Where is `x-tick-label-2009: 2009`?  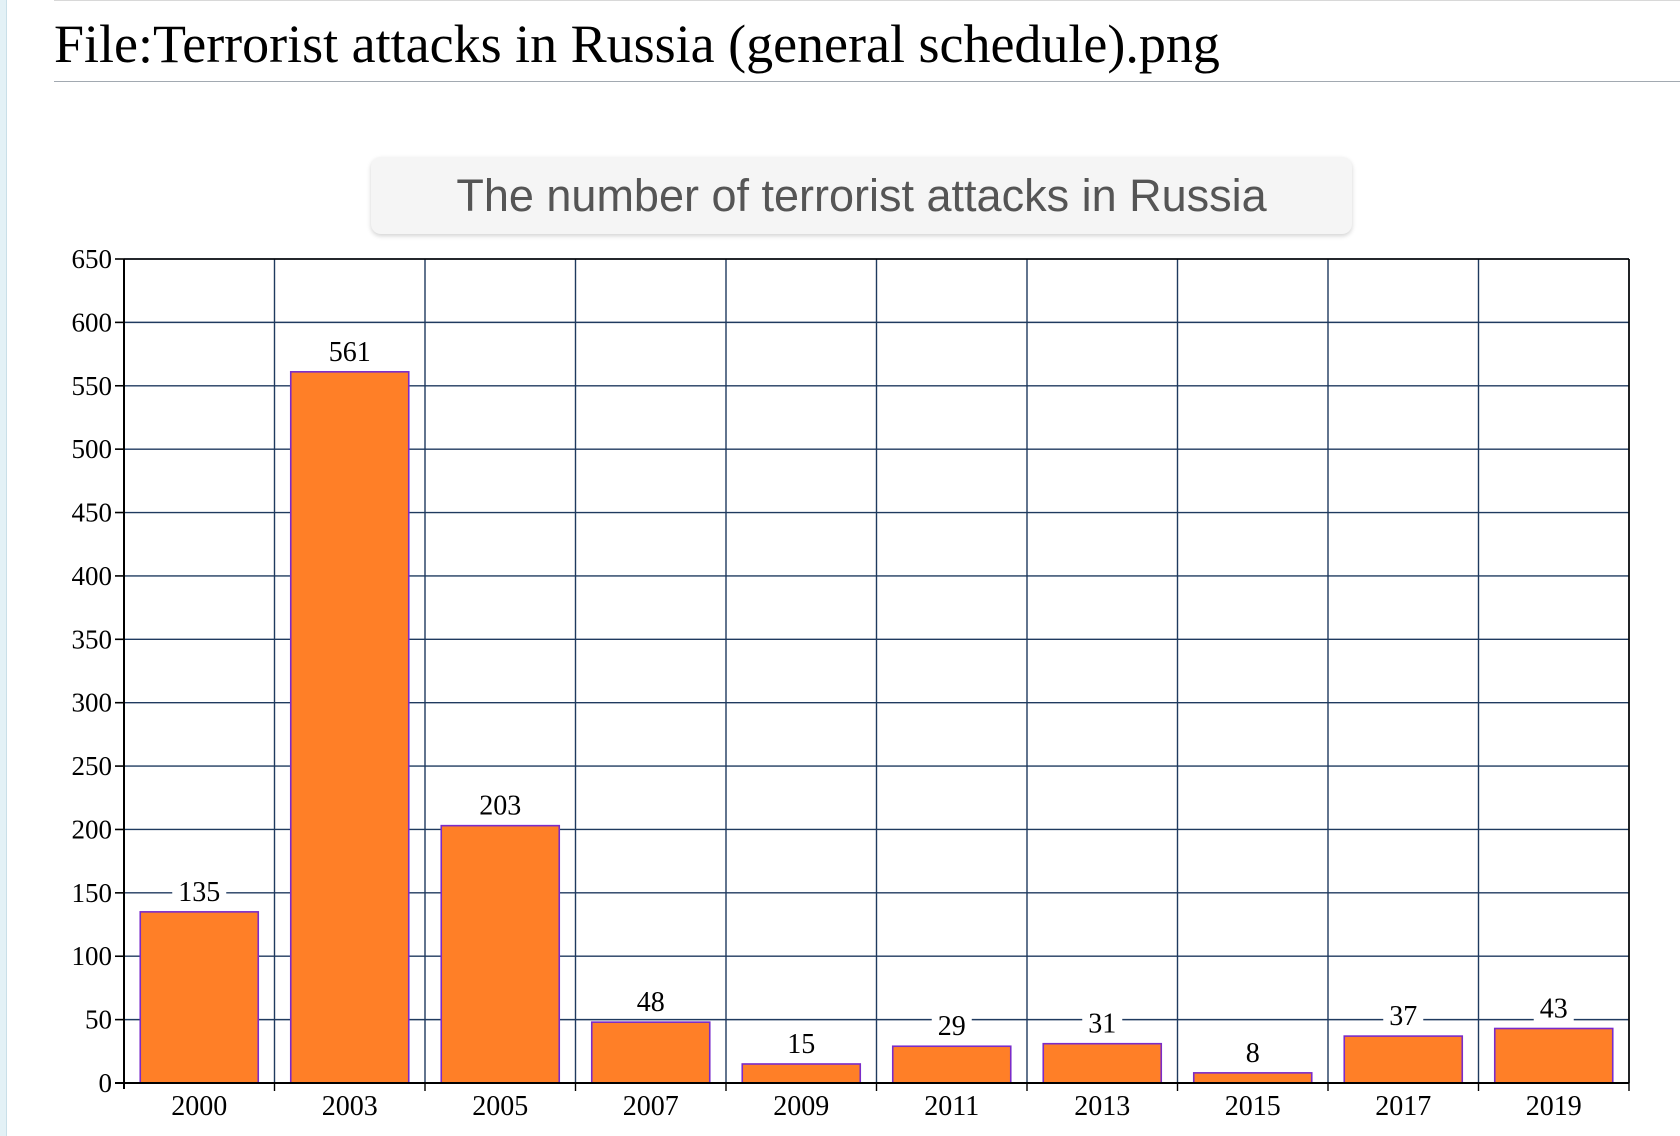
x-tick-label-2009: 2009 is located at coordinates (801, 1106).